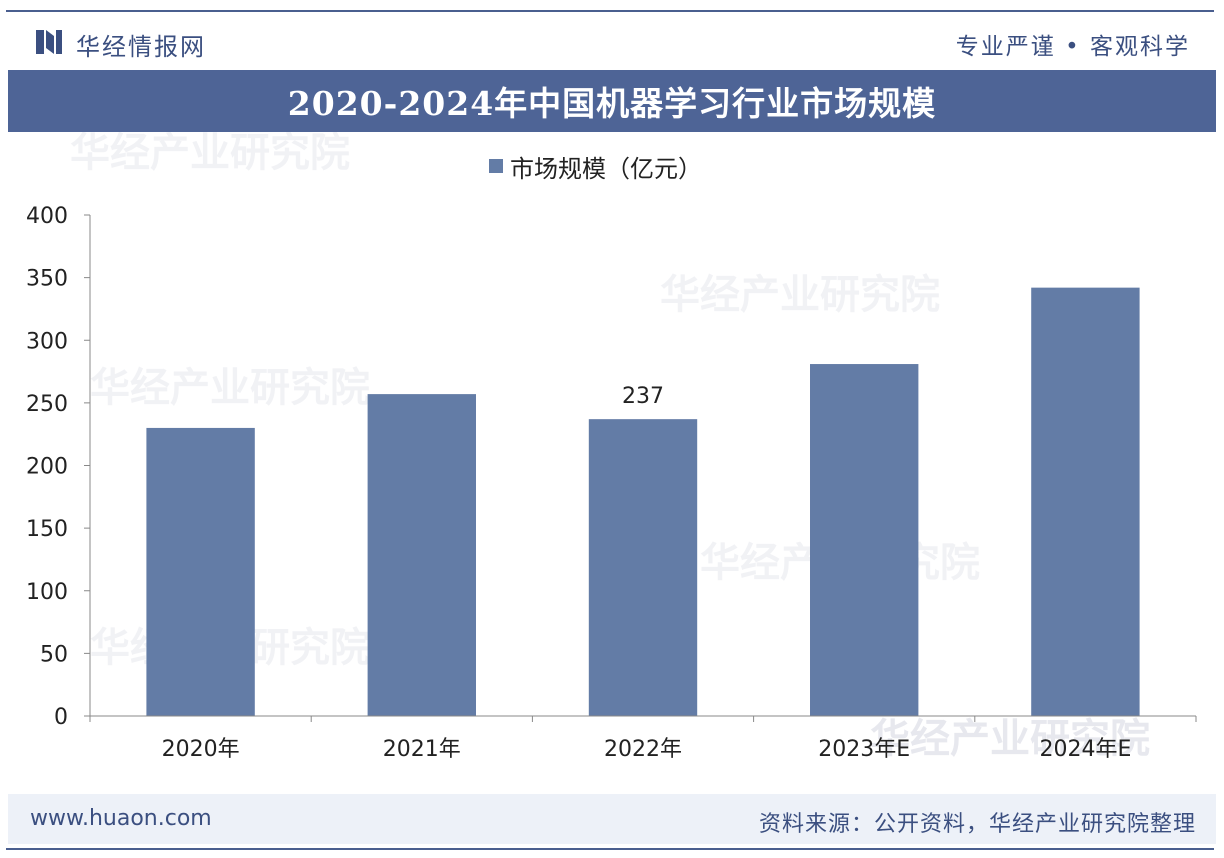 The width and height of the screenshot is (1224, 858). I want to click on y-tick-label: 100, so click(47, 592).